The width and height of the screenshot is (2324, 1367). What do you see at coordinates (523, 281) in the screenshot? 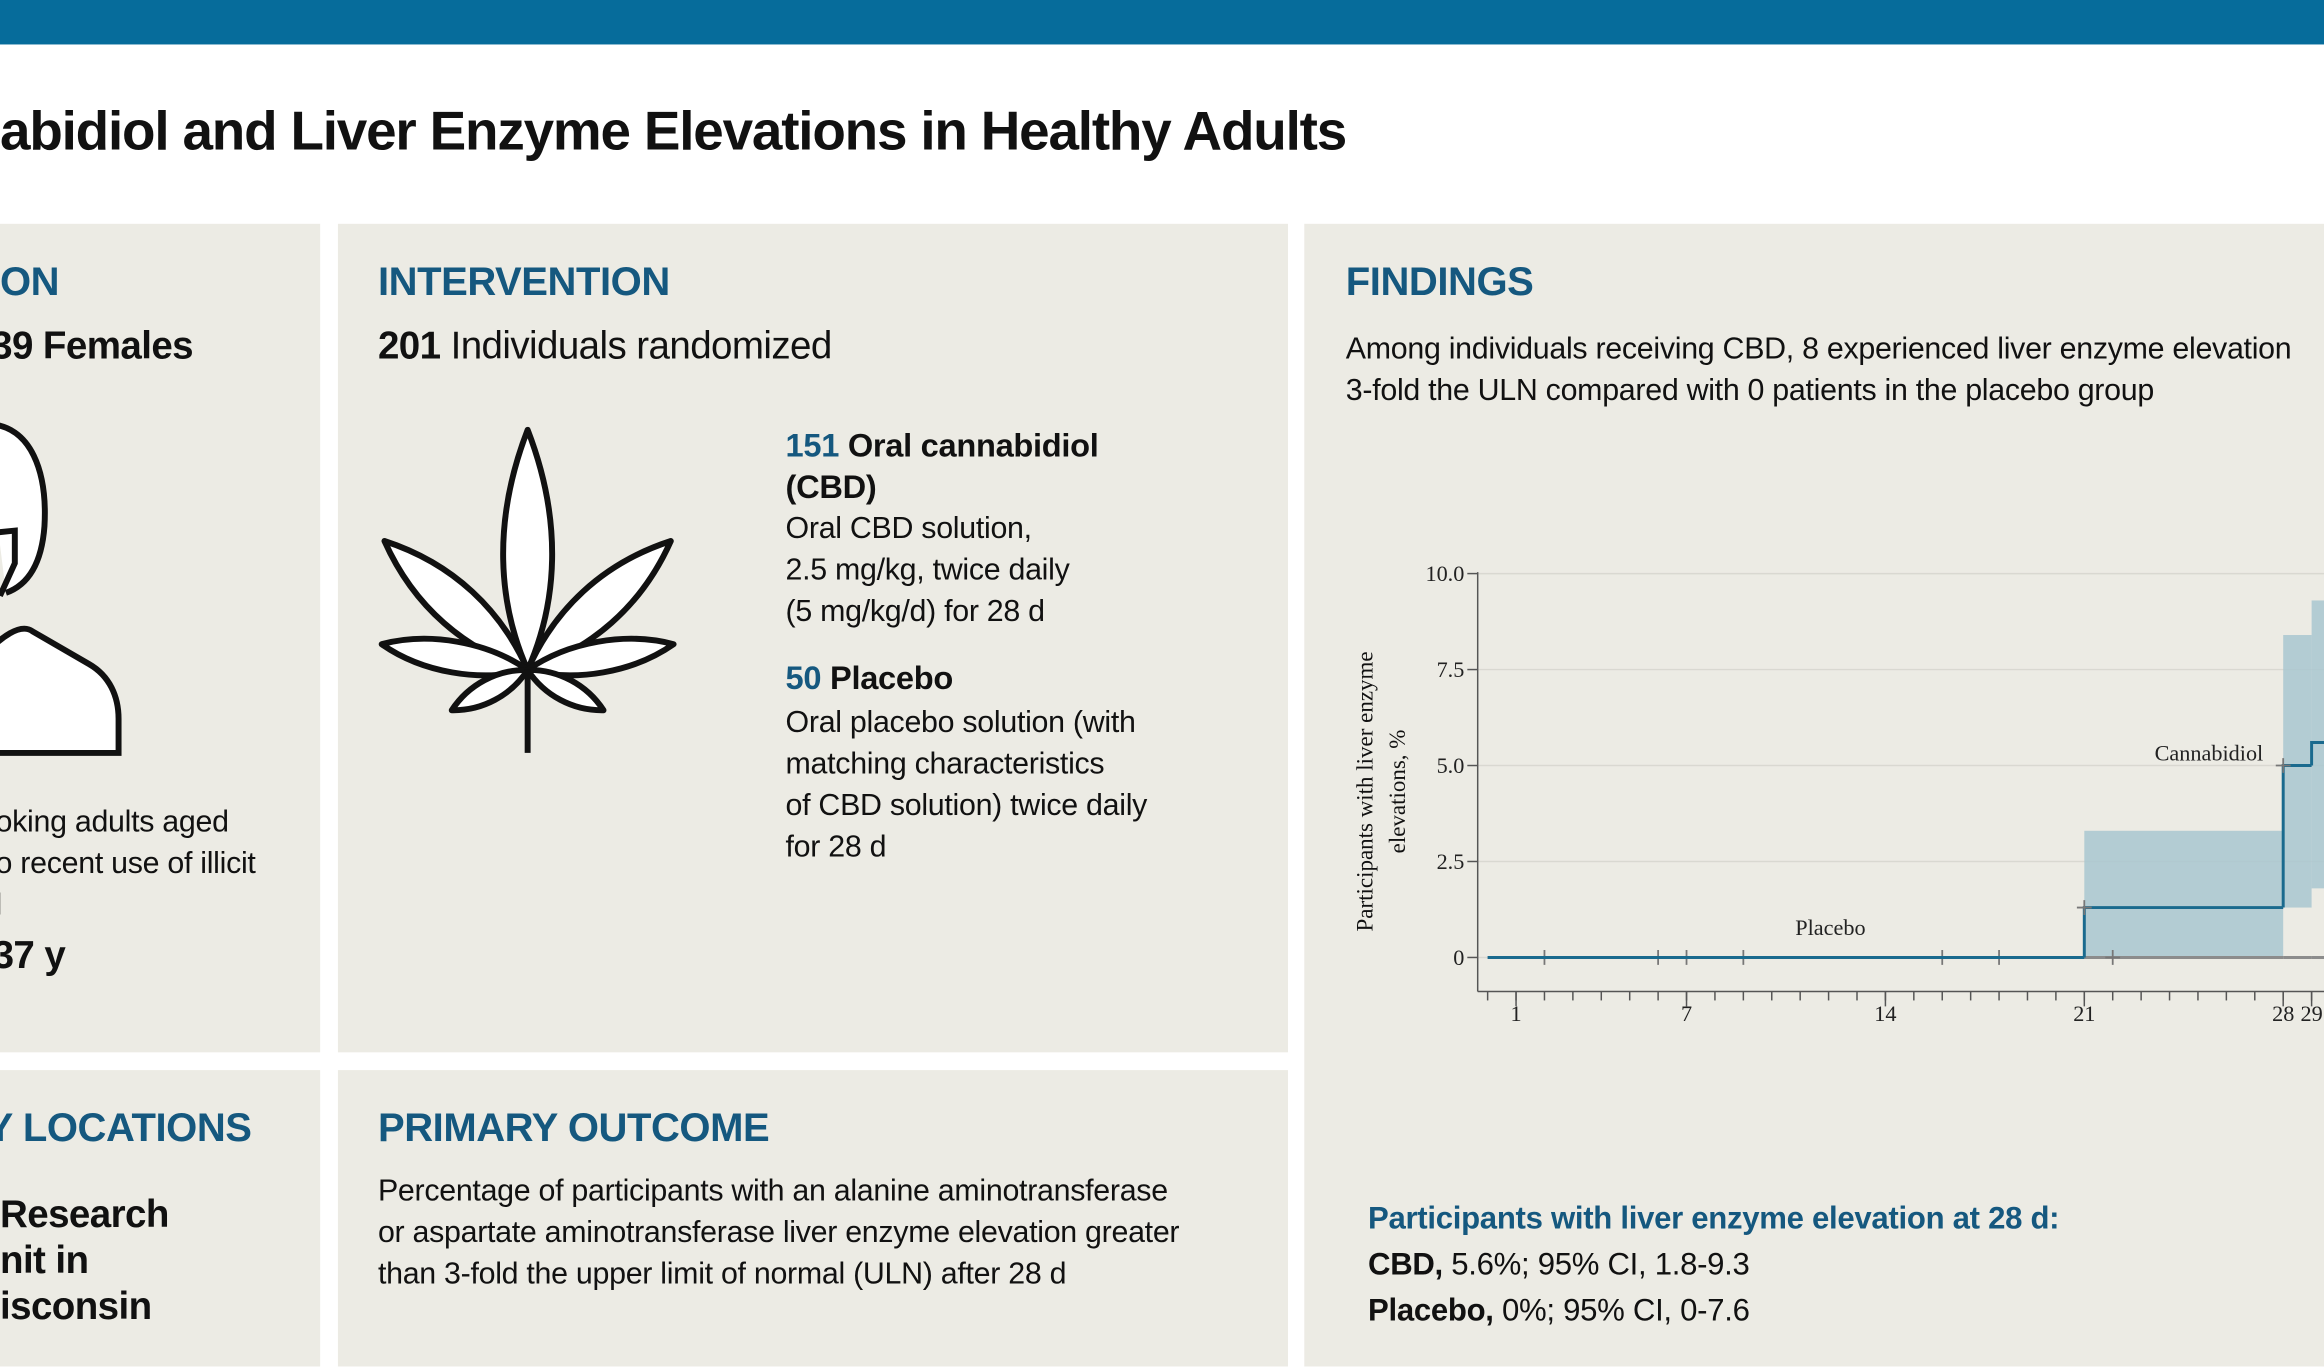
I see `intervention-heading: INTERVENTION` at bounding box center [523, 281].